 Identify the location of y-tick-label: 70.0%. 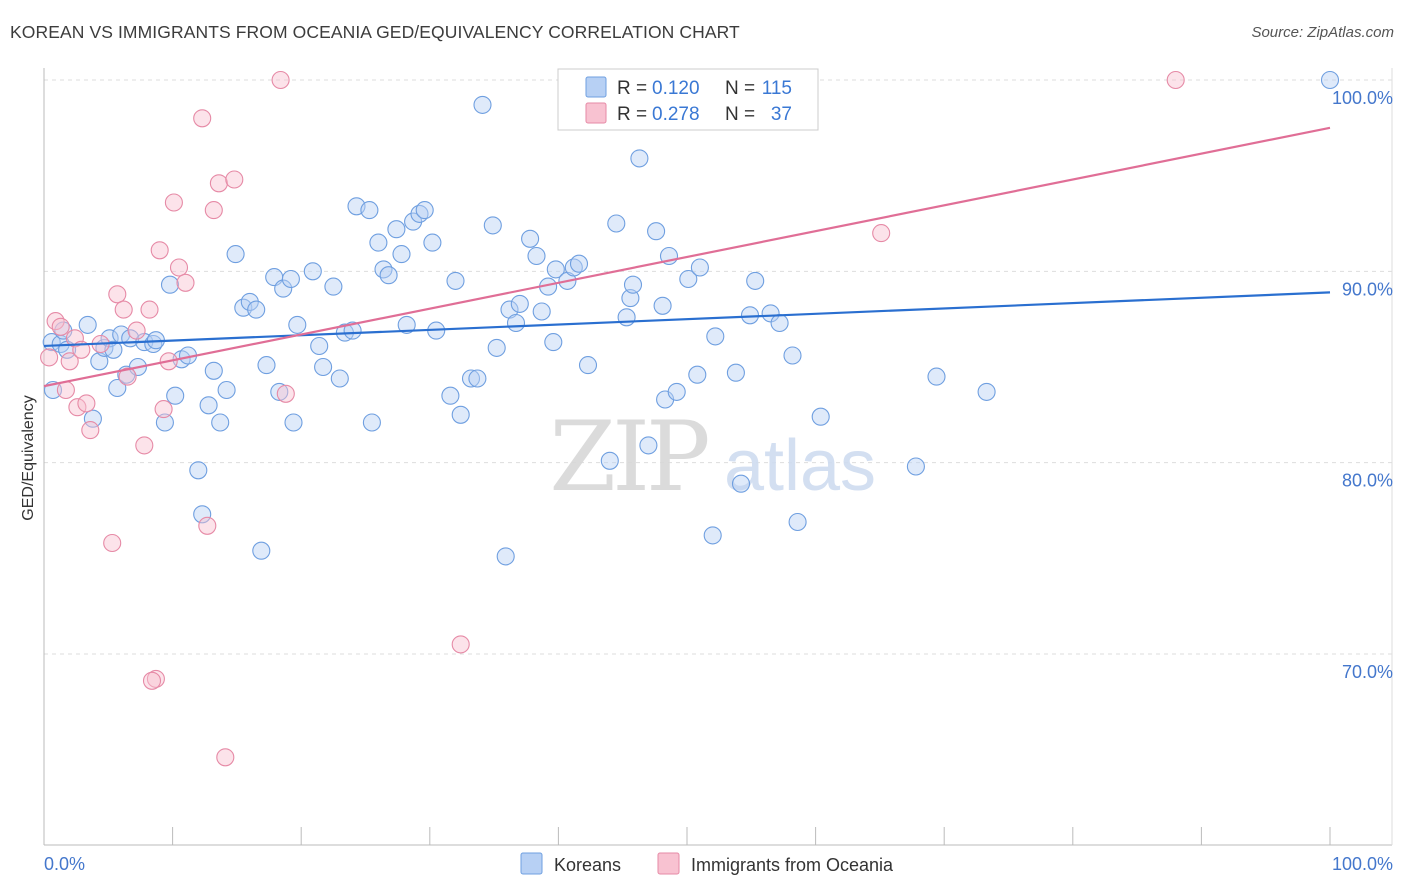
(1367, 672).